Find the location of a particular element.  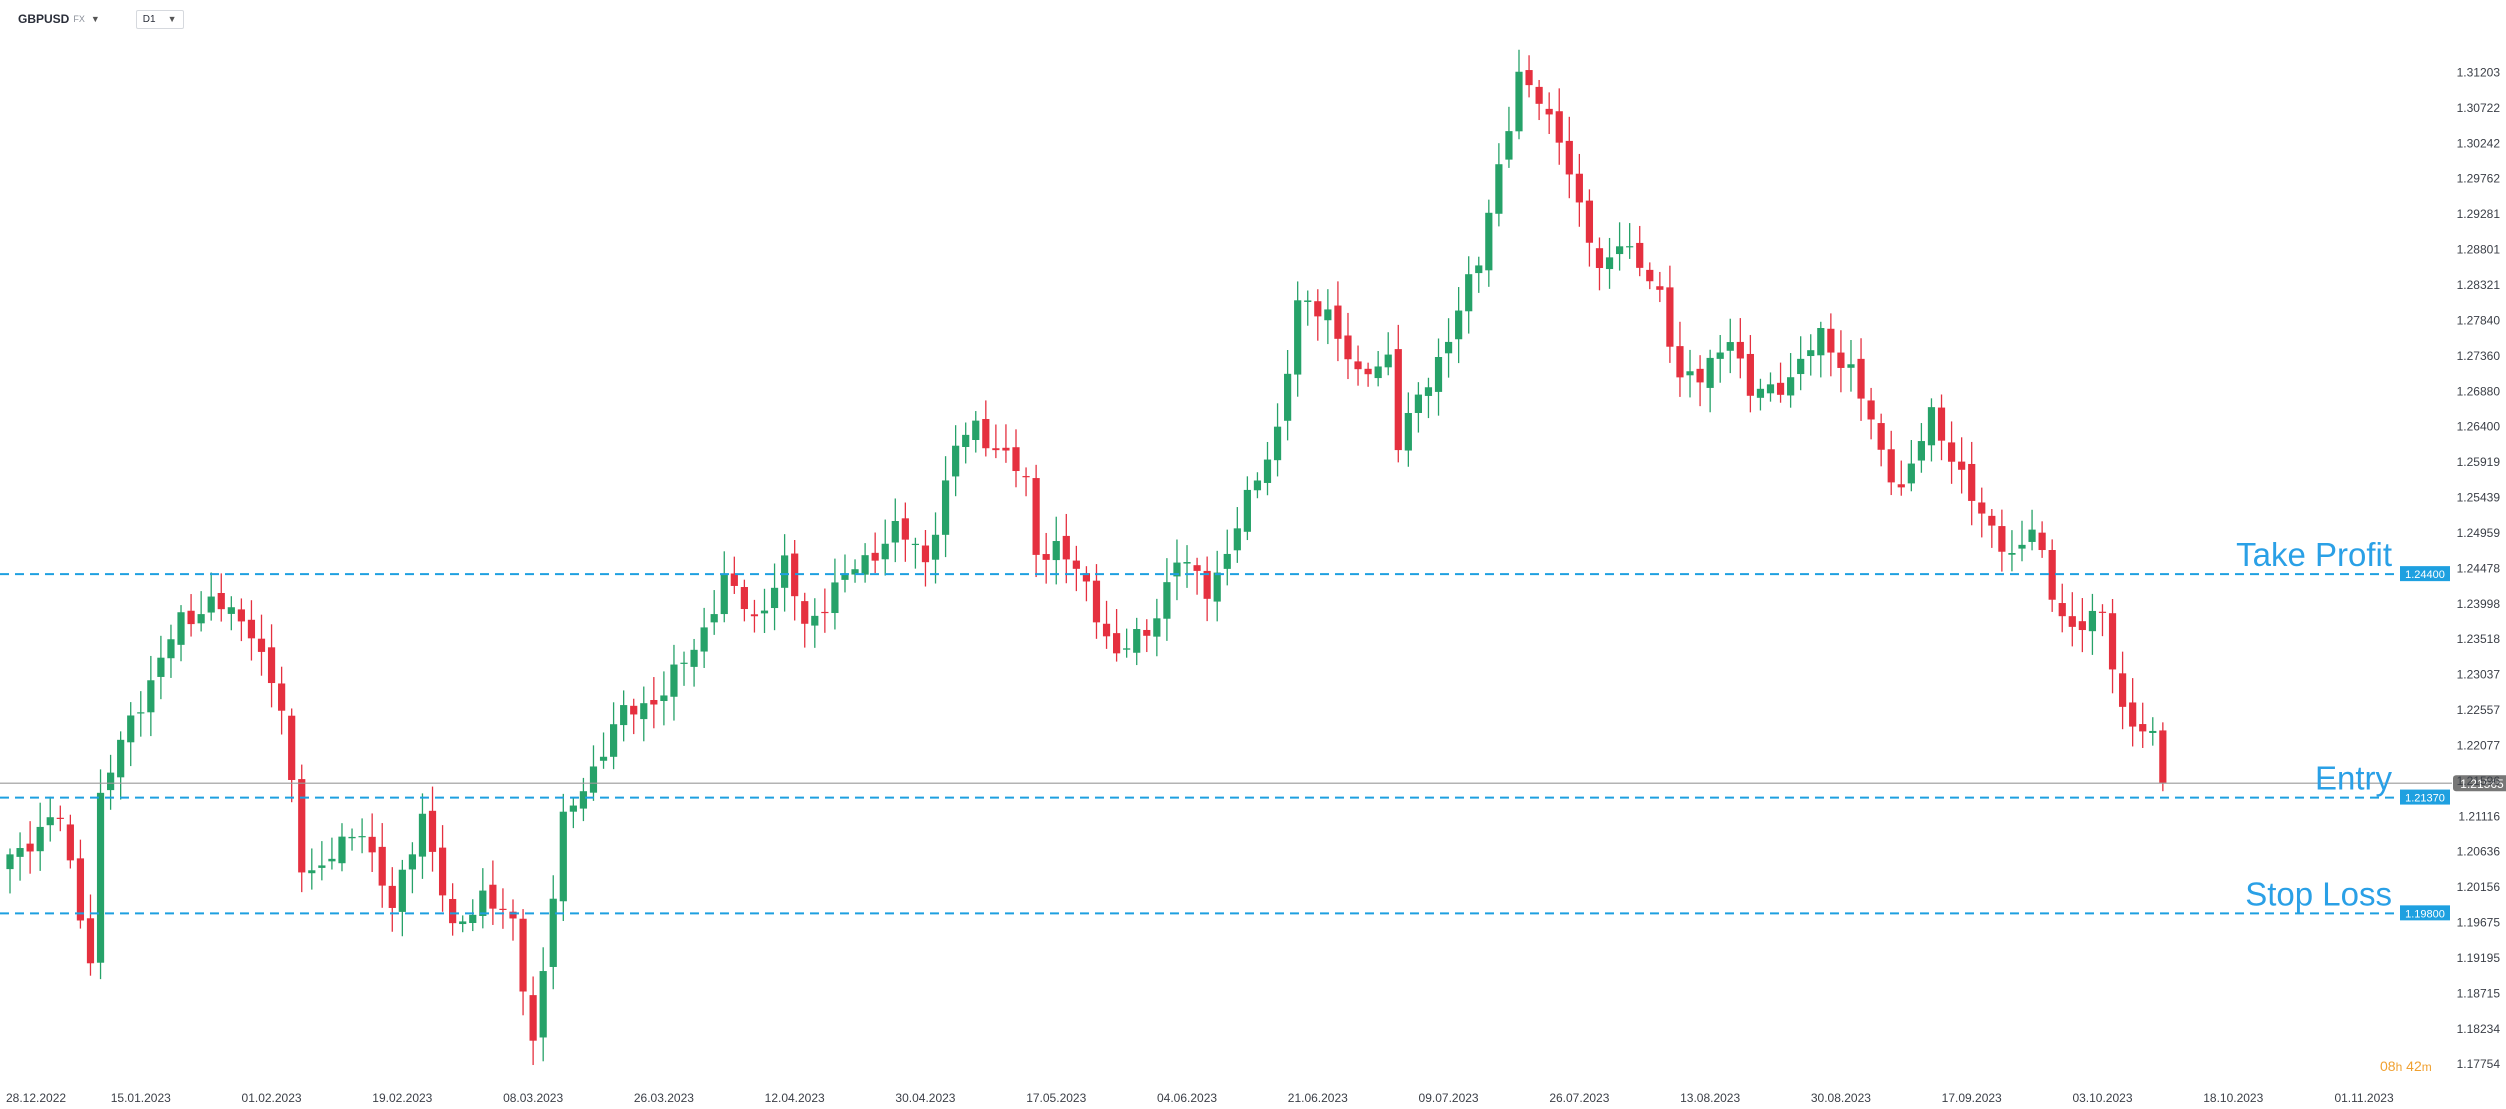

timeframe-select: D1 ▼ is located at coordinates (159, 19).